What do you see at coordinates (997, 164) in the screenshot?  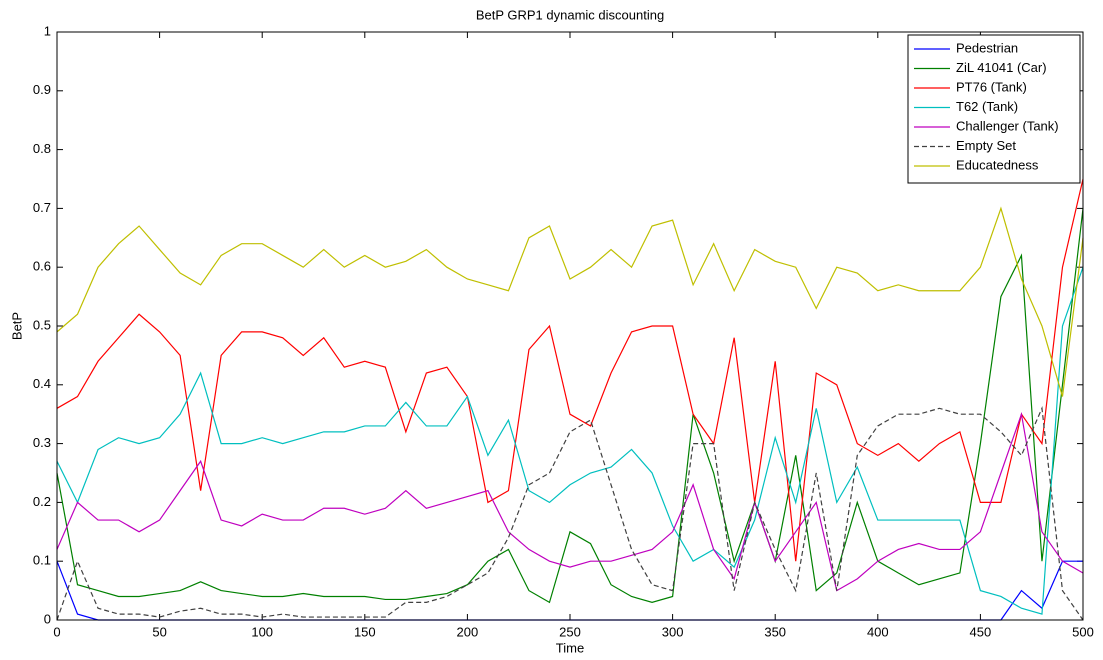 I see `legend-label: Educatedness` at bounding box center [997, 164].